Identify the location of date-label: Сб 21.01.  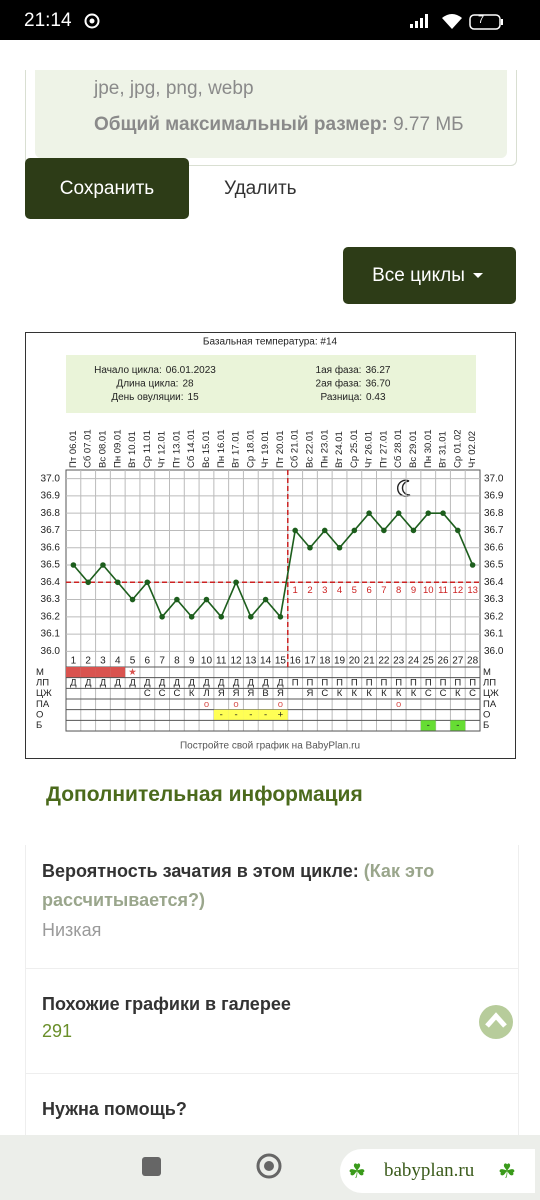
(295, 448).